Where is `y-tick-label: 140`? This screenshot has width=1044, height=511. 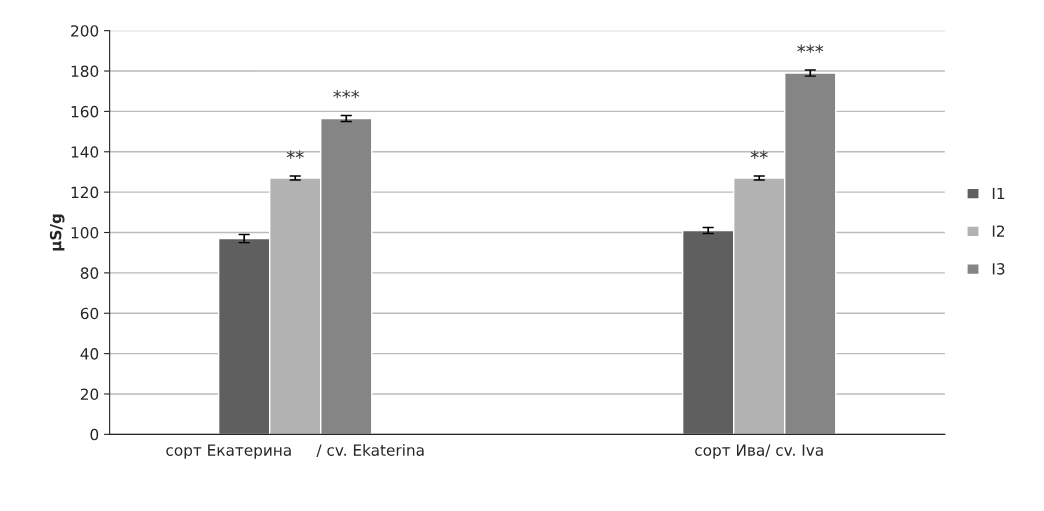 y-tick-label: 140 is located at coordinates (85, 152).